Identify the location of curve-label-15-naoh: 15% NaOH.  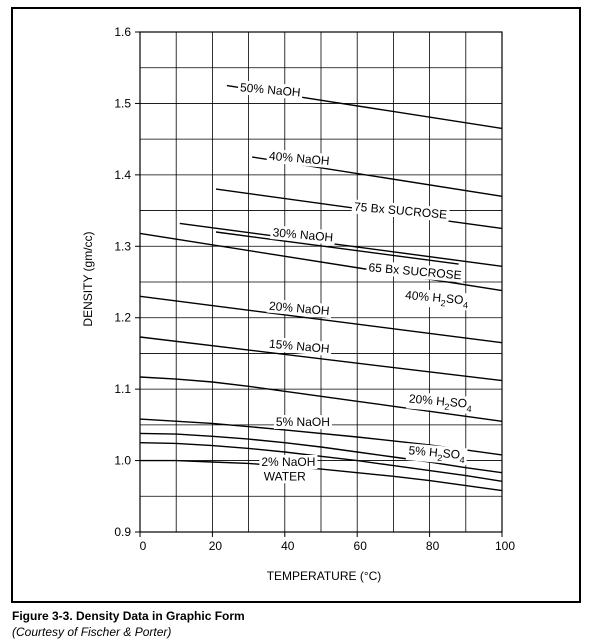
(299, 346).